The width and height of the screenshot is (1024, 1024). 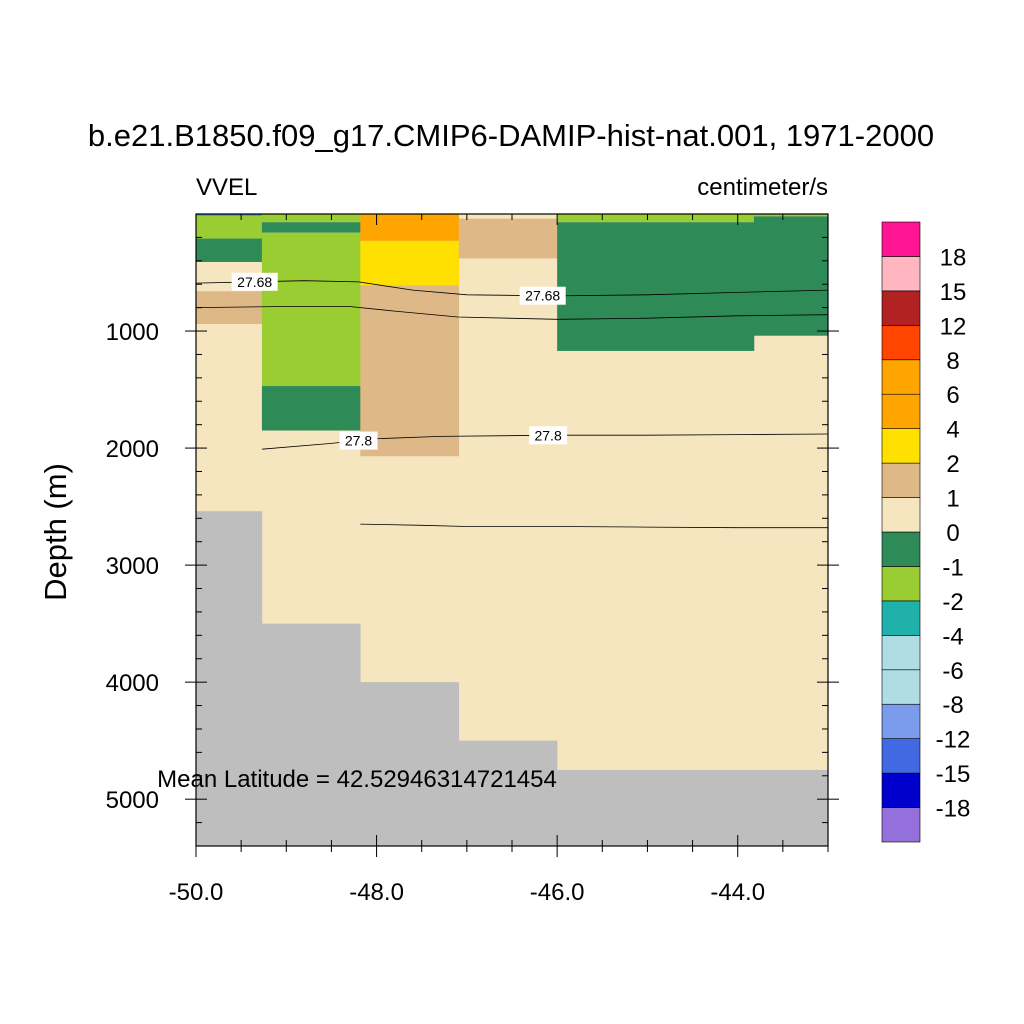 I want to click on colorbar-label: 0, so click(x=952, y=533).